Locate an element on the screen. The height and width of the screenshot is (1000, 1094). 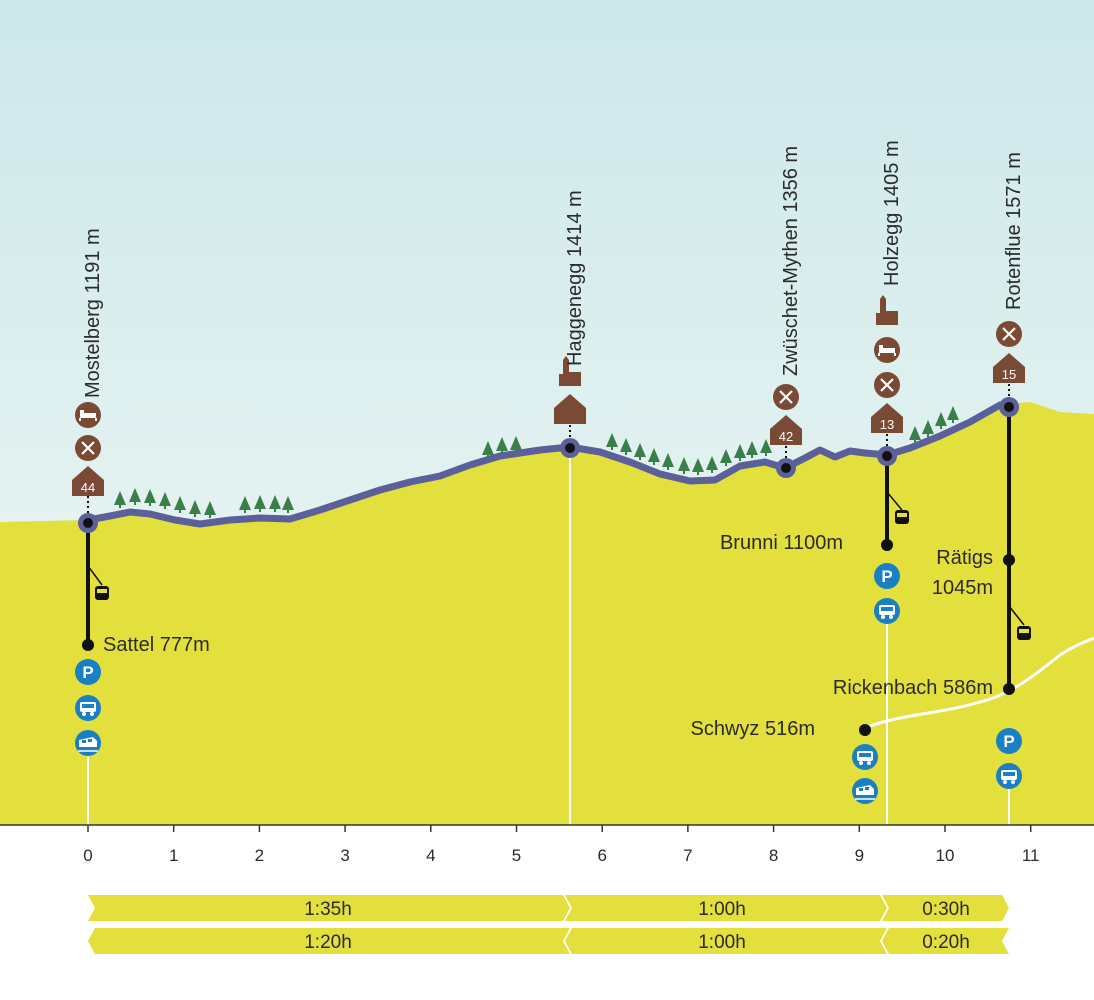
hut-holzegg: 13 is located at coordinates (887, 418).